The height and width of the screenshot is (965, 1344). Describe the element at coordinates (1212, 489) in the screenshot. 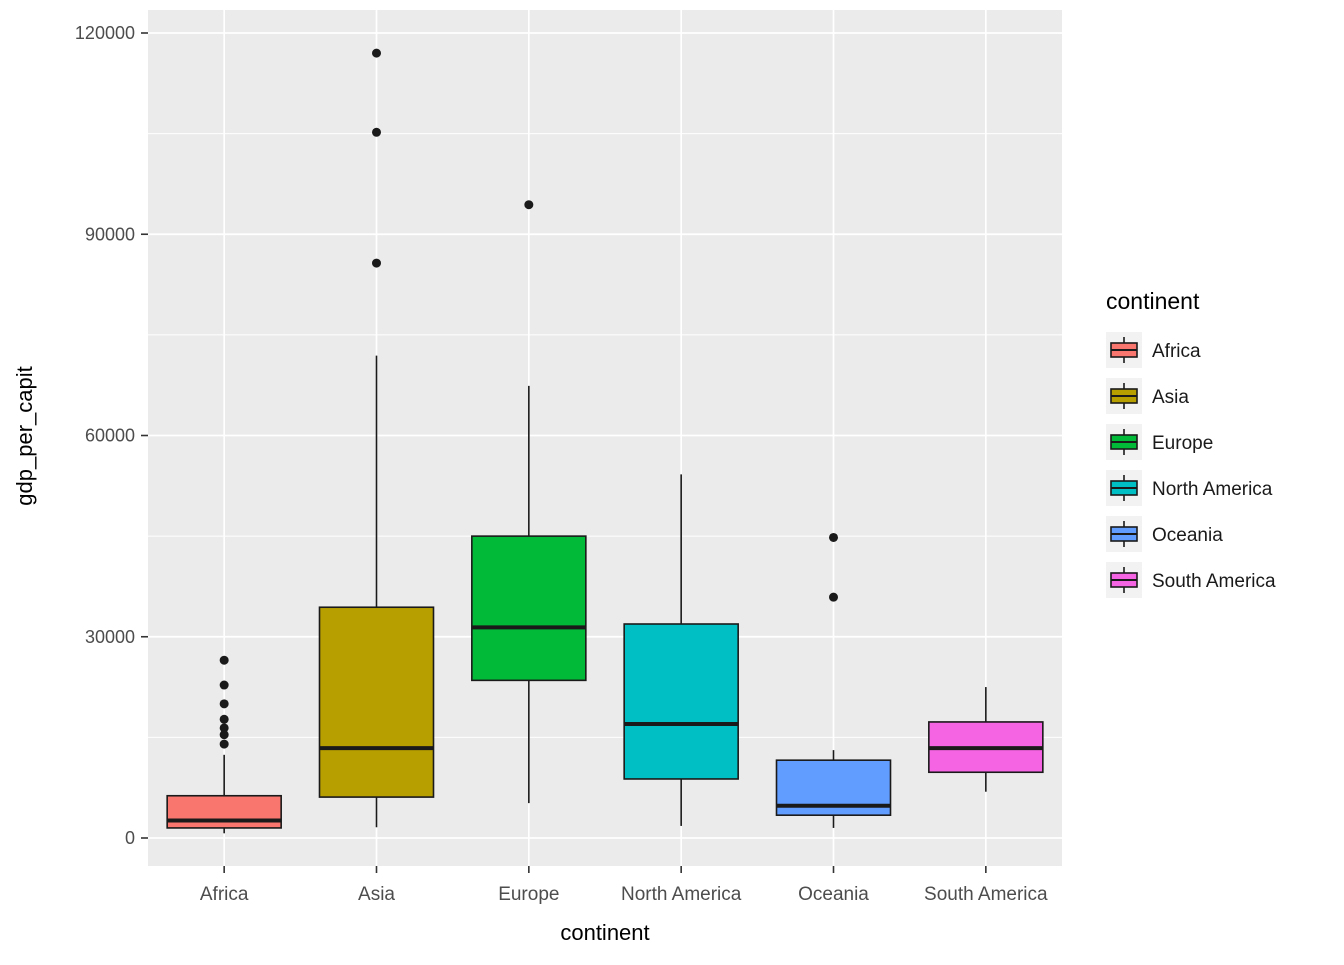

I see `legend-label: North America` at that location.